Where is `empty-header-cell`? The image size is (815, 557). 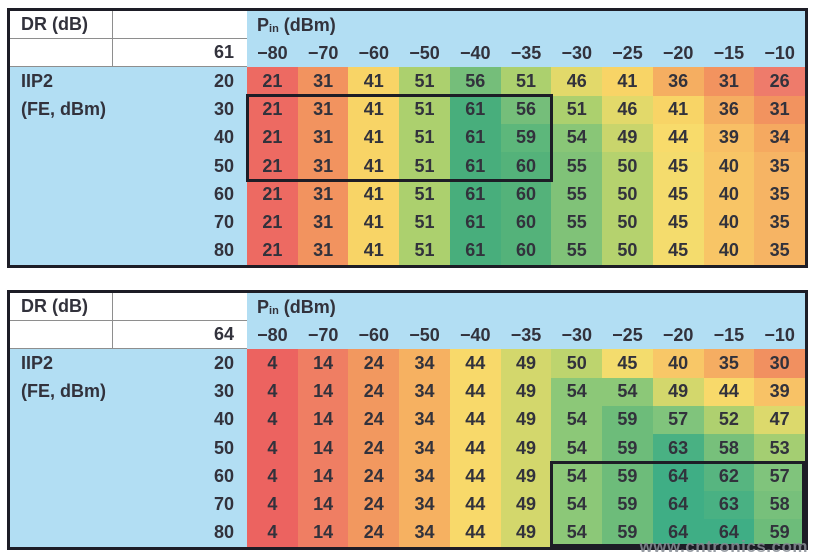
empty-header-cell is located at coordinates (61, 53).